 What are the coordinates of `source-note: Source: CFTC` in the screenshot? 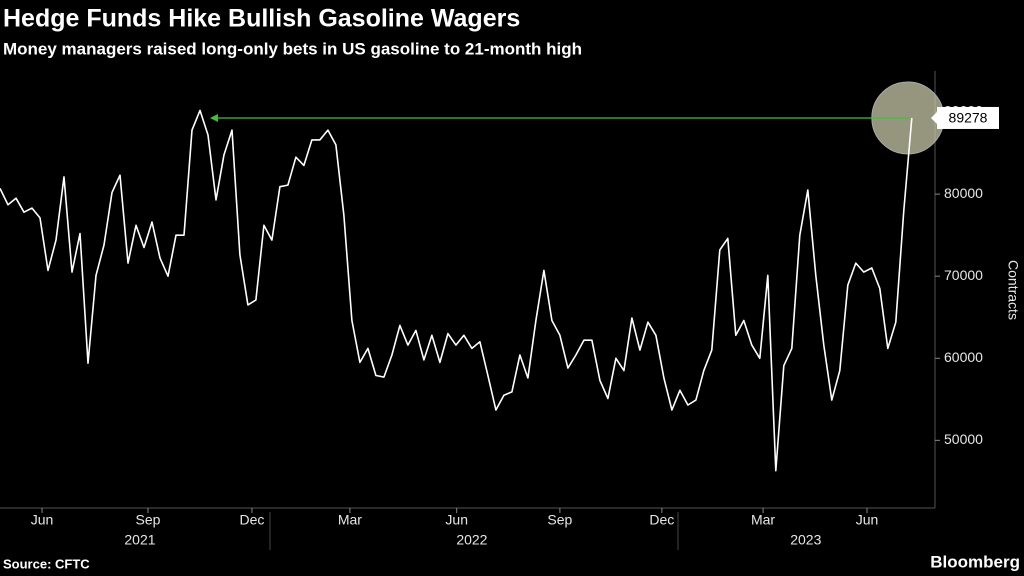 It's located at (46, 563).